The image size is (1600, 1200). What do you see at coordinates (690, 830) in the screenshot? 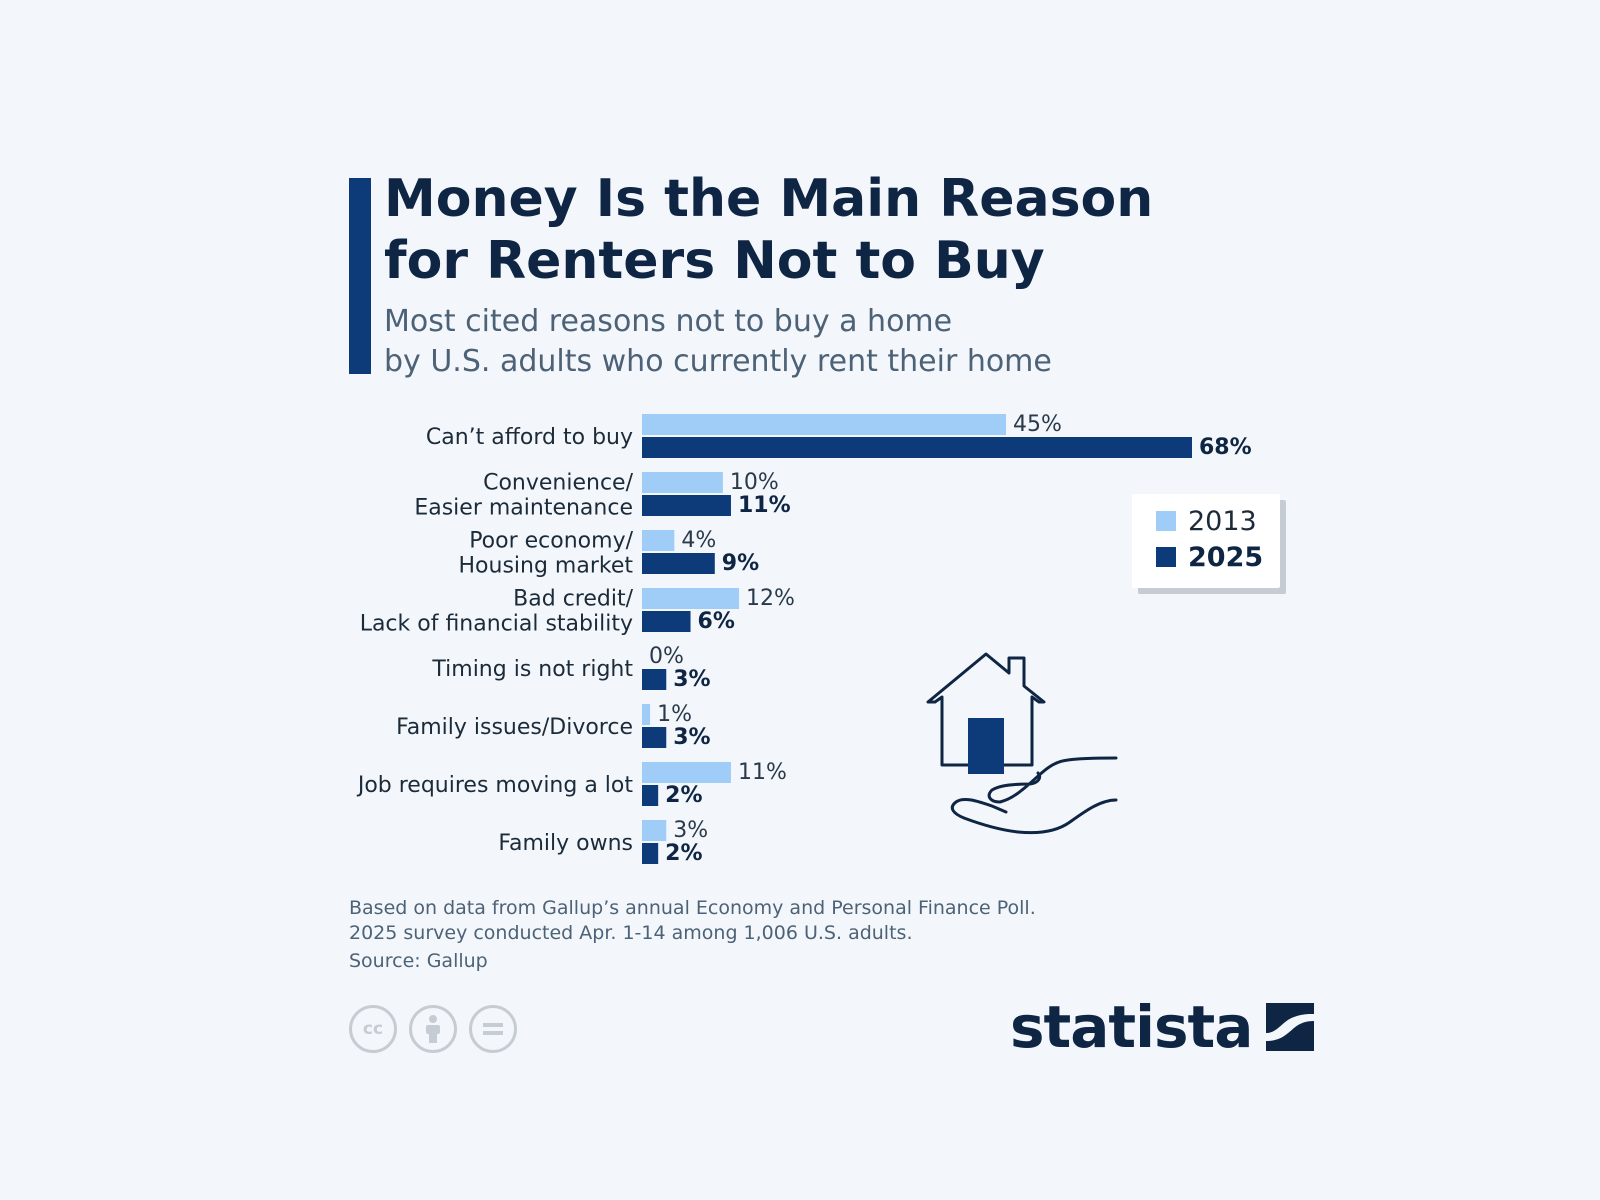
I see `data-label-2013: 3%` at bounding box center [690, 830].